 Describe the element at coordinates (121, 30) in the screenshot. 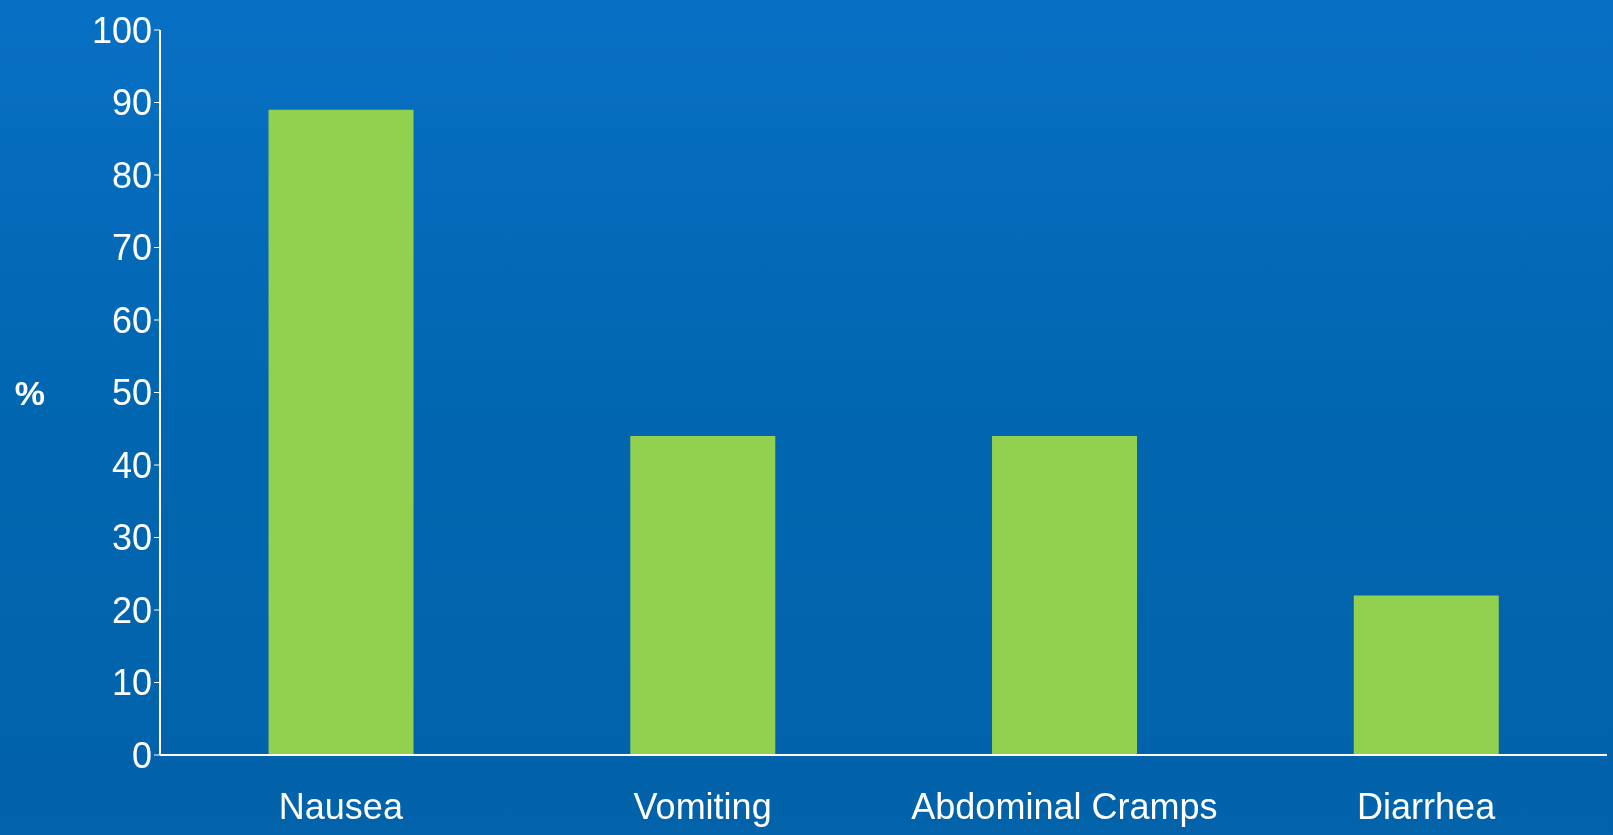

I see `y-tick-label: 100` at that location.